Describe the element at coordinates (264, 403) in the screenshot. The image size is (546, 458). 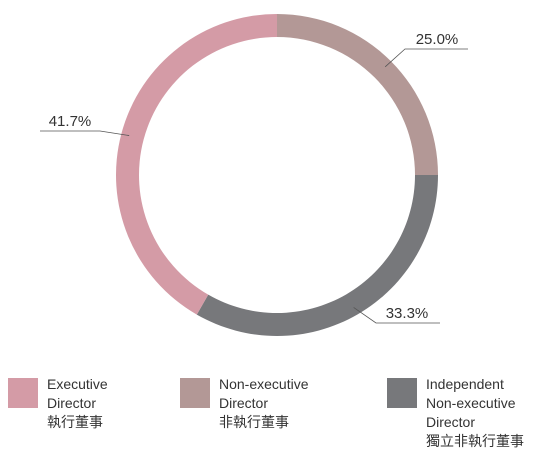
I see `legend-label: Non-executive Director 非執行董事` at that location.